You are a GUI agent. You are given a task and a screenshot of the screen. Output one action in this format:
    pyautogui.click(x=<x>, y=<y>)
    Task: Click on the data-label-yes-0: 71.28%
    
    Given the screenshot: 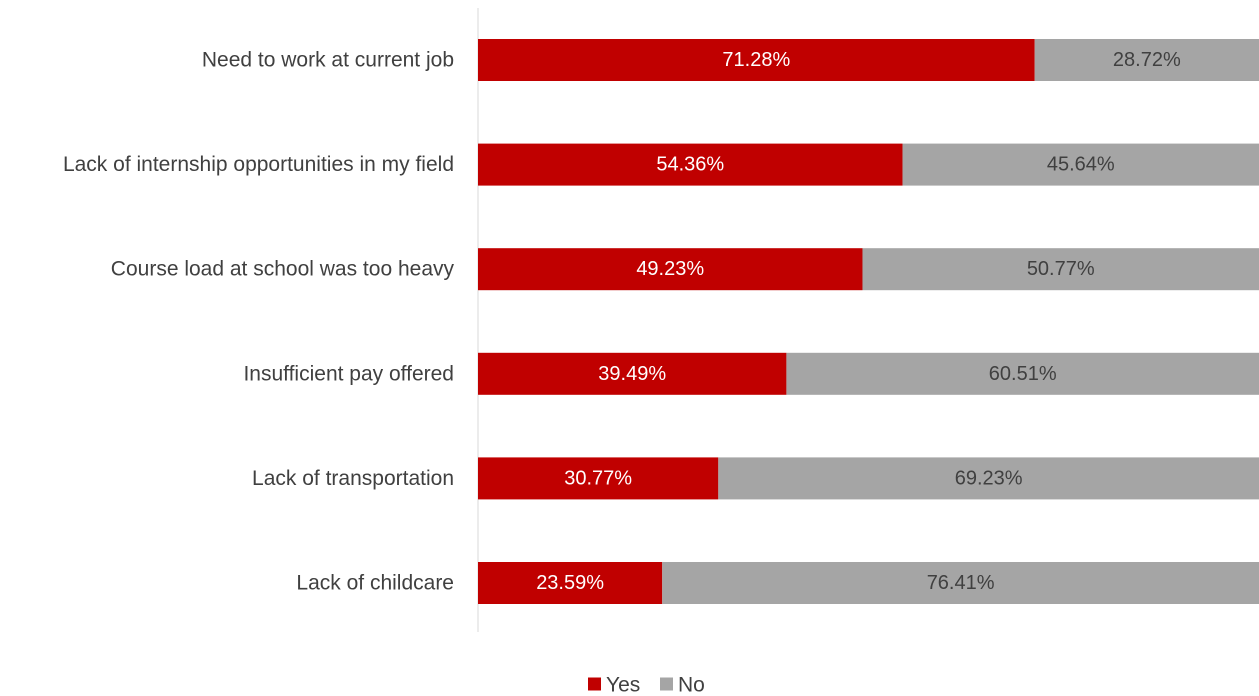 What is the action you would take?
    pyautogui.click(x=756, y=60)
    